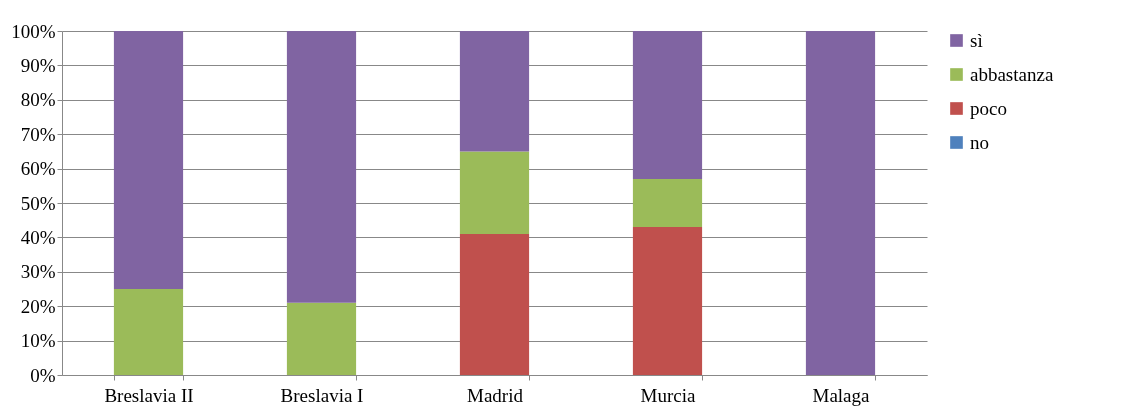 The width and height of the screenshot is (1141, 409). I want to click on x-tick-label: Madrid, so click(495, 395).